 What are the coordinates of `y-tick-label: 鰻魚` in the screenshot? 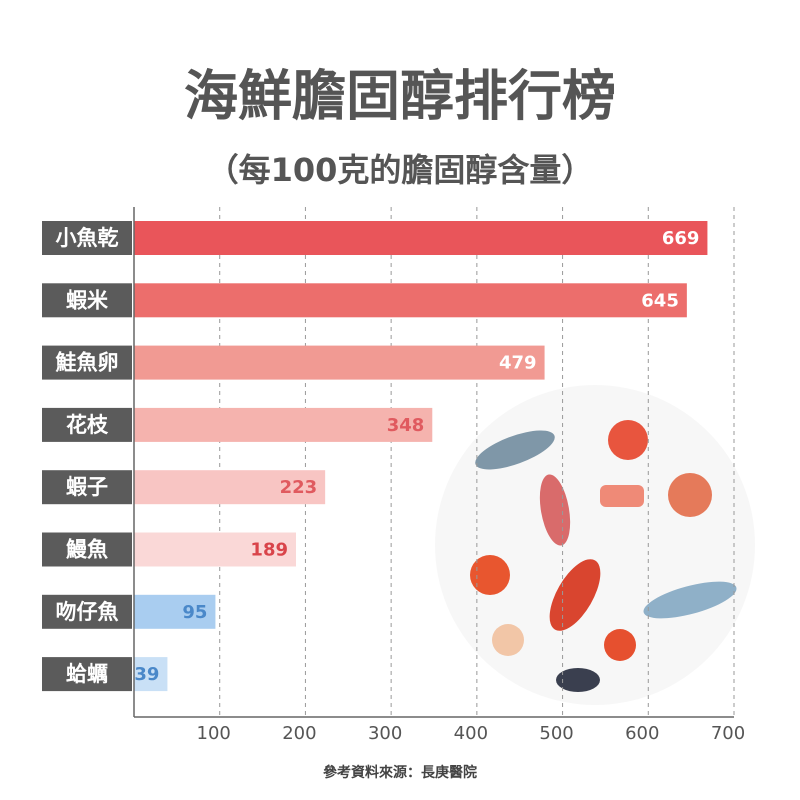 It's located at (87, 550).